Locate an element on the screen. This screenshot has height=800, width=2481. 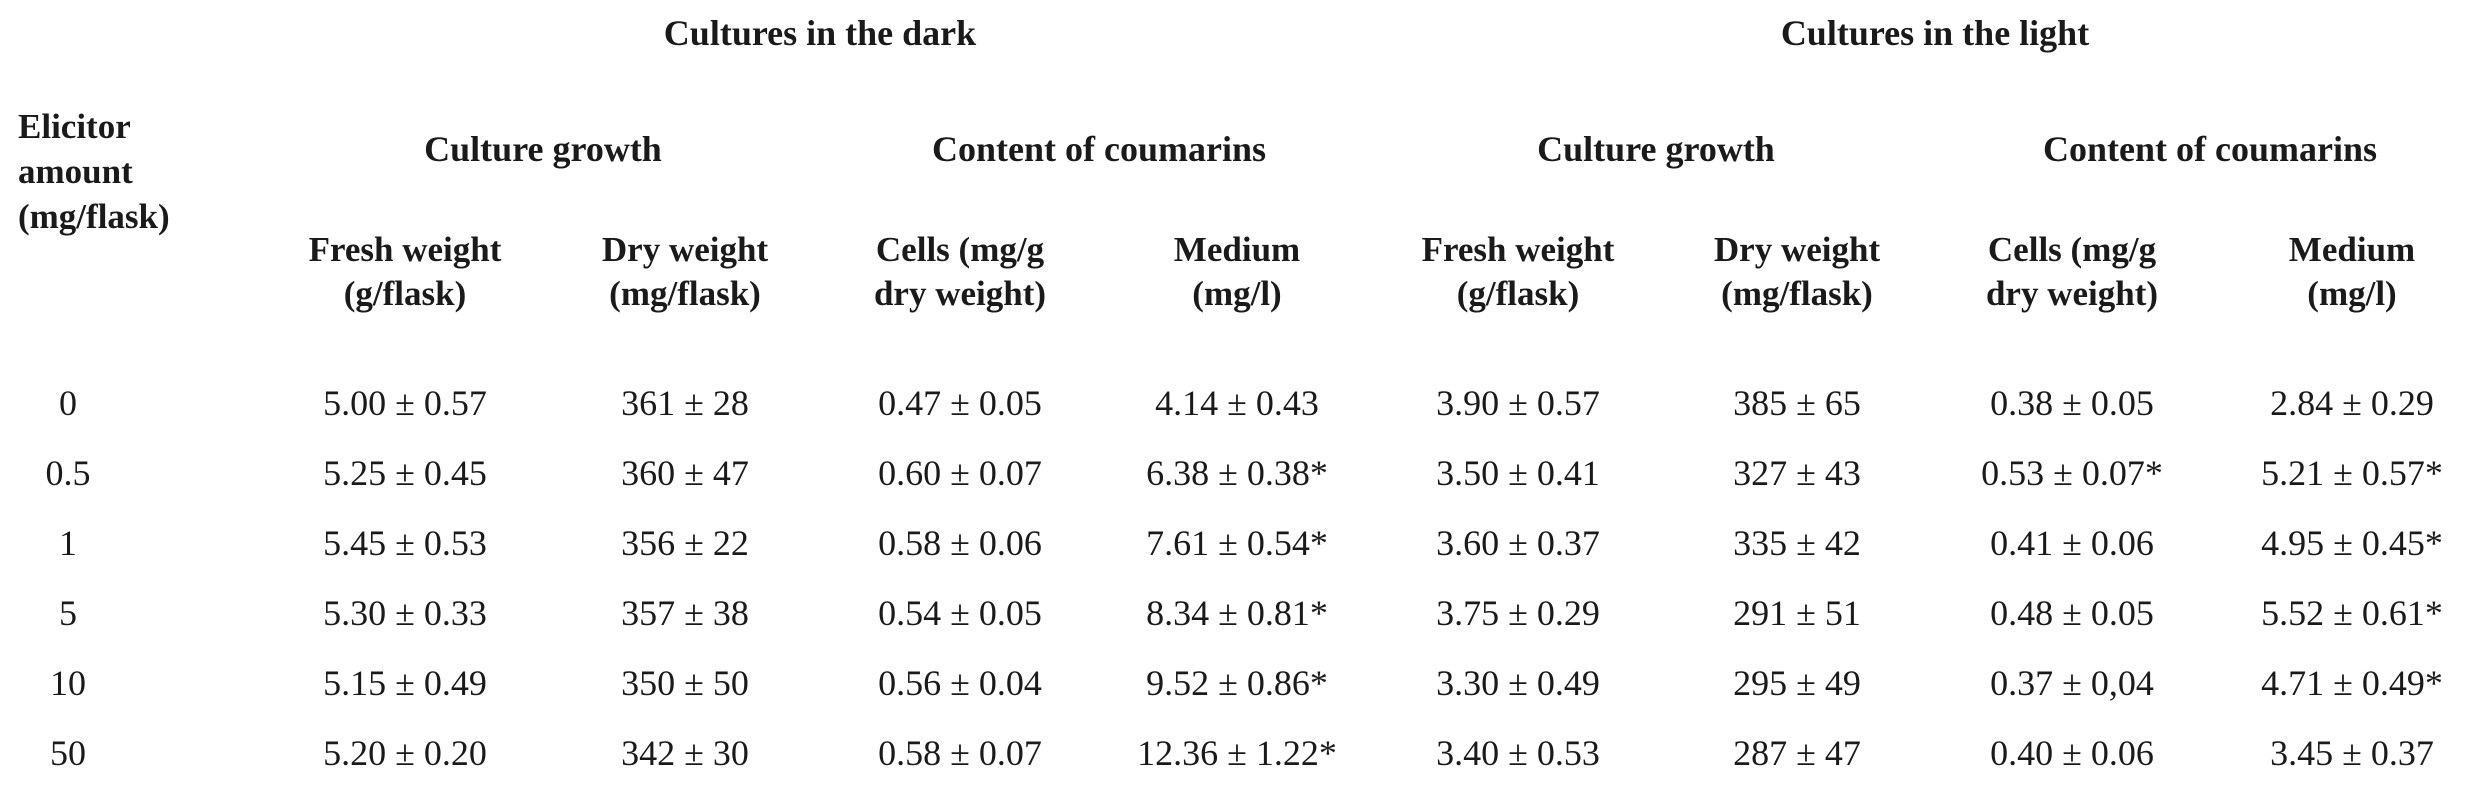
table-cell: 0.47 ± 0.05 is located at coordinates (960, 403).